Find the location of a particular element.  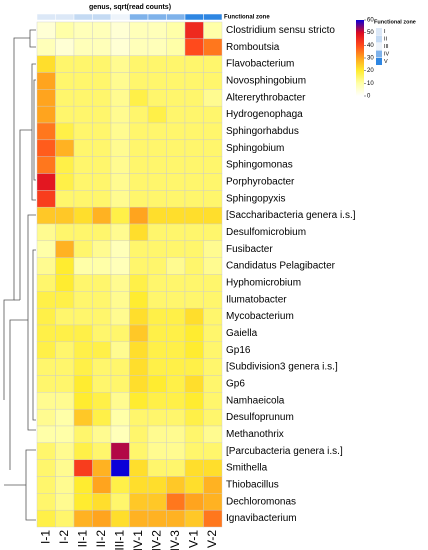

zone-legend-label: I is located at coordinates (385, 32).